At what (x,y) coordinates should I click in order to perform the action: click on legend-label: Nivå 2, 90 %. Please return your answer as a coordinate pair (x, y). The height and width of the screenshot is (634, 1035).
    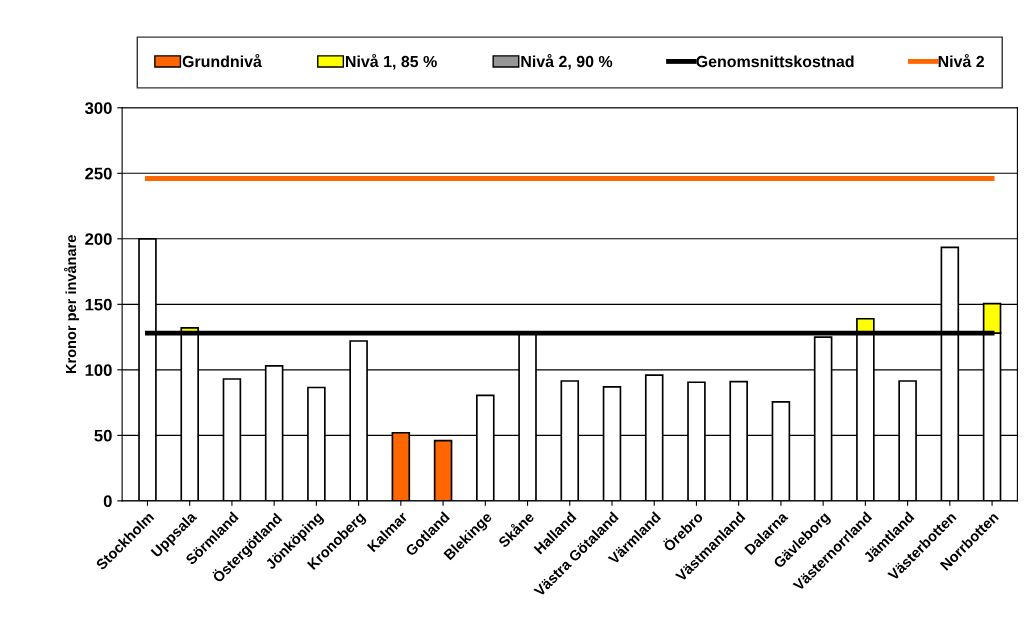
    Looking at the image, I should click on (567, 61).